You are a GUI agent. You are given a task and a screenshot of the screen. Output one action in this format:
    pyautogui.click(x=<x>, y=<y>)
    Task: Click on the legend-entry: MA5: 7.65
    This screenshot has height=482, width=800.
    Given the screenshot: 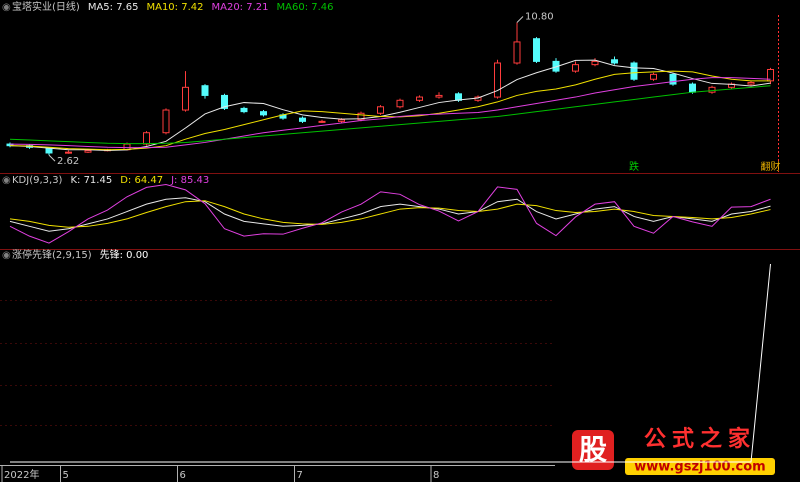 What is the action you would take?
    pyautogui.click(x=113, y=7)
    